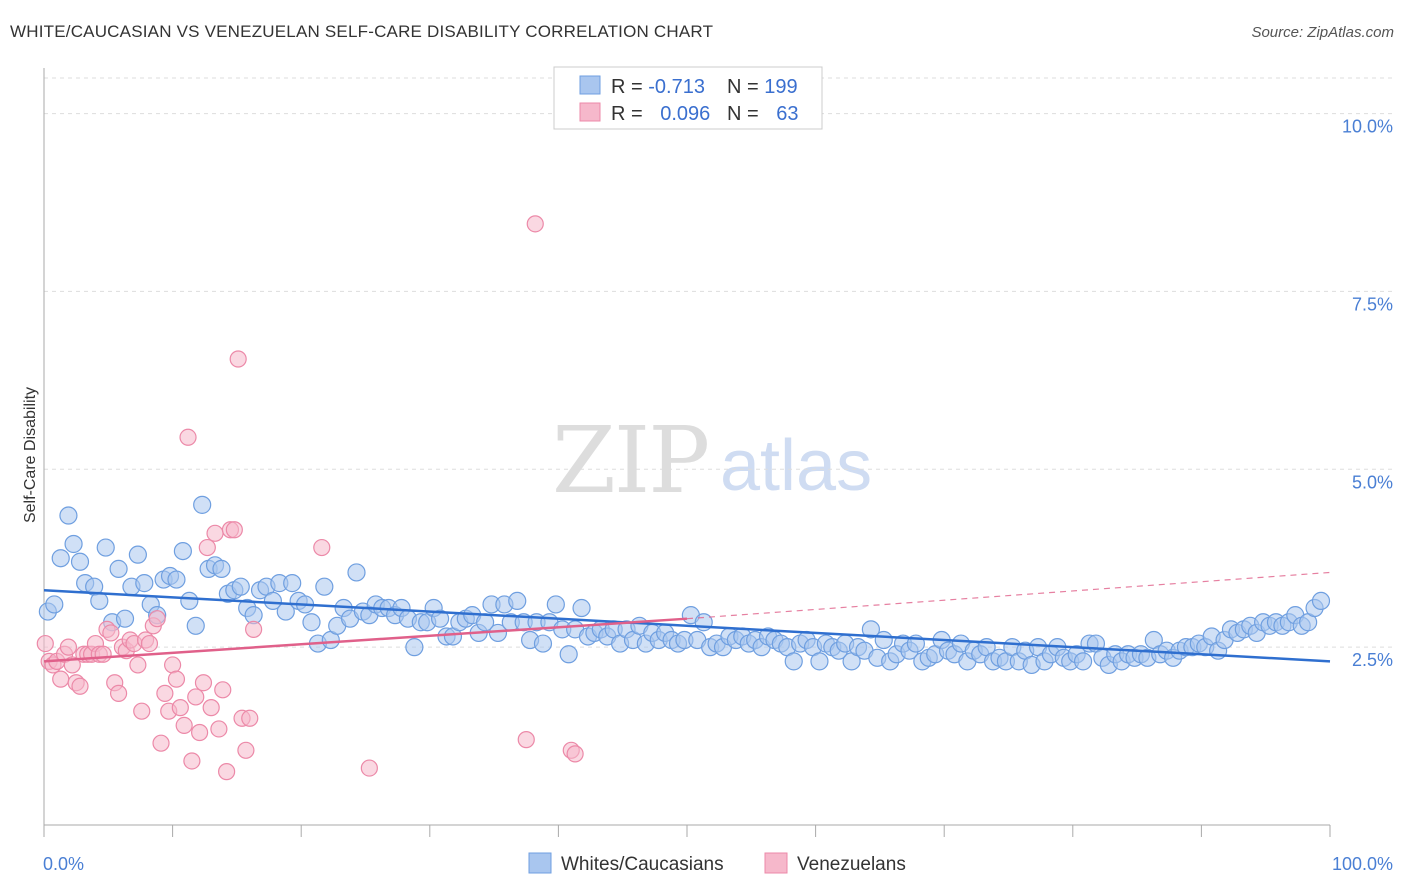 The width and height of the screenshot is (1406, 892). I want to click on y-tick-labels: 2.5% 5.0% 7.5% 10.0%, so click(1367, 394).